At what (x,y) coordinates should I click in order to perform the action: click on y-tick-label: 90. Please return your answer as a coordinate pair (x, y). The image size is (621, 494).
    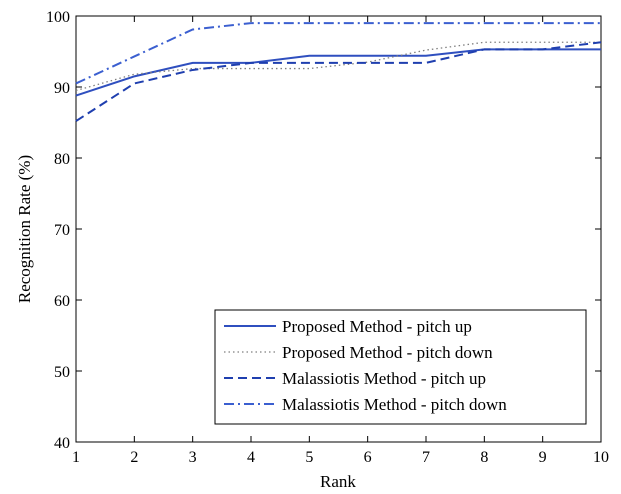
    Looking at the image, I should click on (62, 88).